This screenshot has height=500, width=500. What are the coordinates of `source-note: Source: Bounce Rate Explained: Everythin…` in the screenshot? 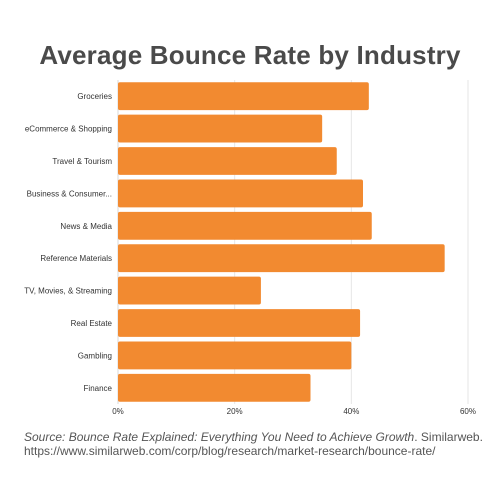 It's located at (254, 444).